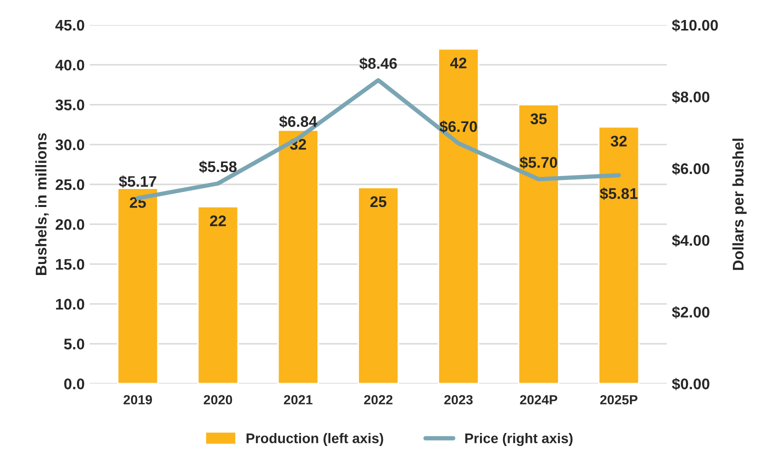  What do you see at coordinates (74, 384) in the screenshot?
I see `y-tick-label: 0.0` at bounding box center [74, 384].